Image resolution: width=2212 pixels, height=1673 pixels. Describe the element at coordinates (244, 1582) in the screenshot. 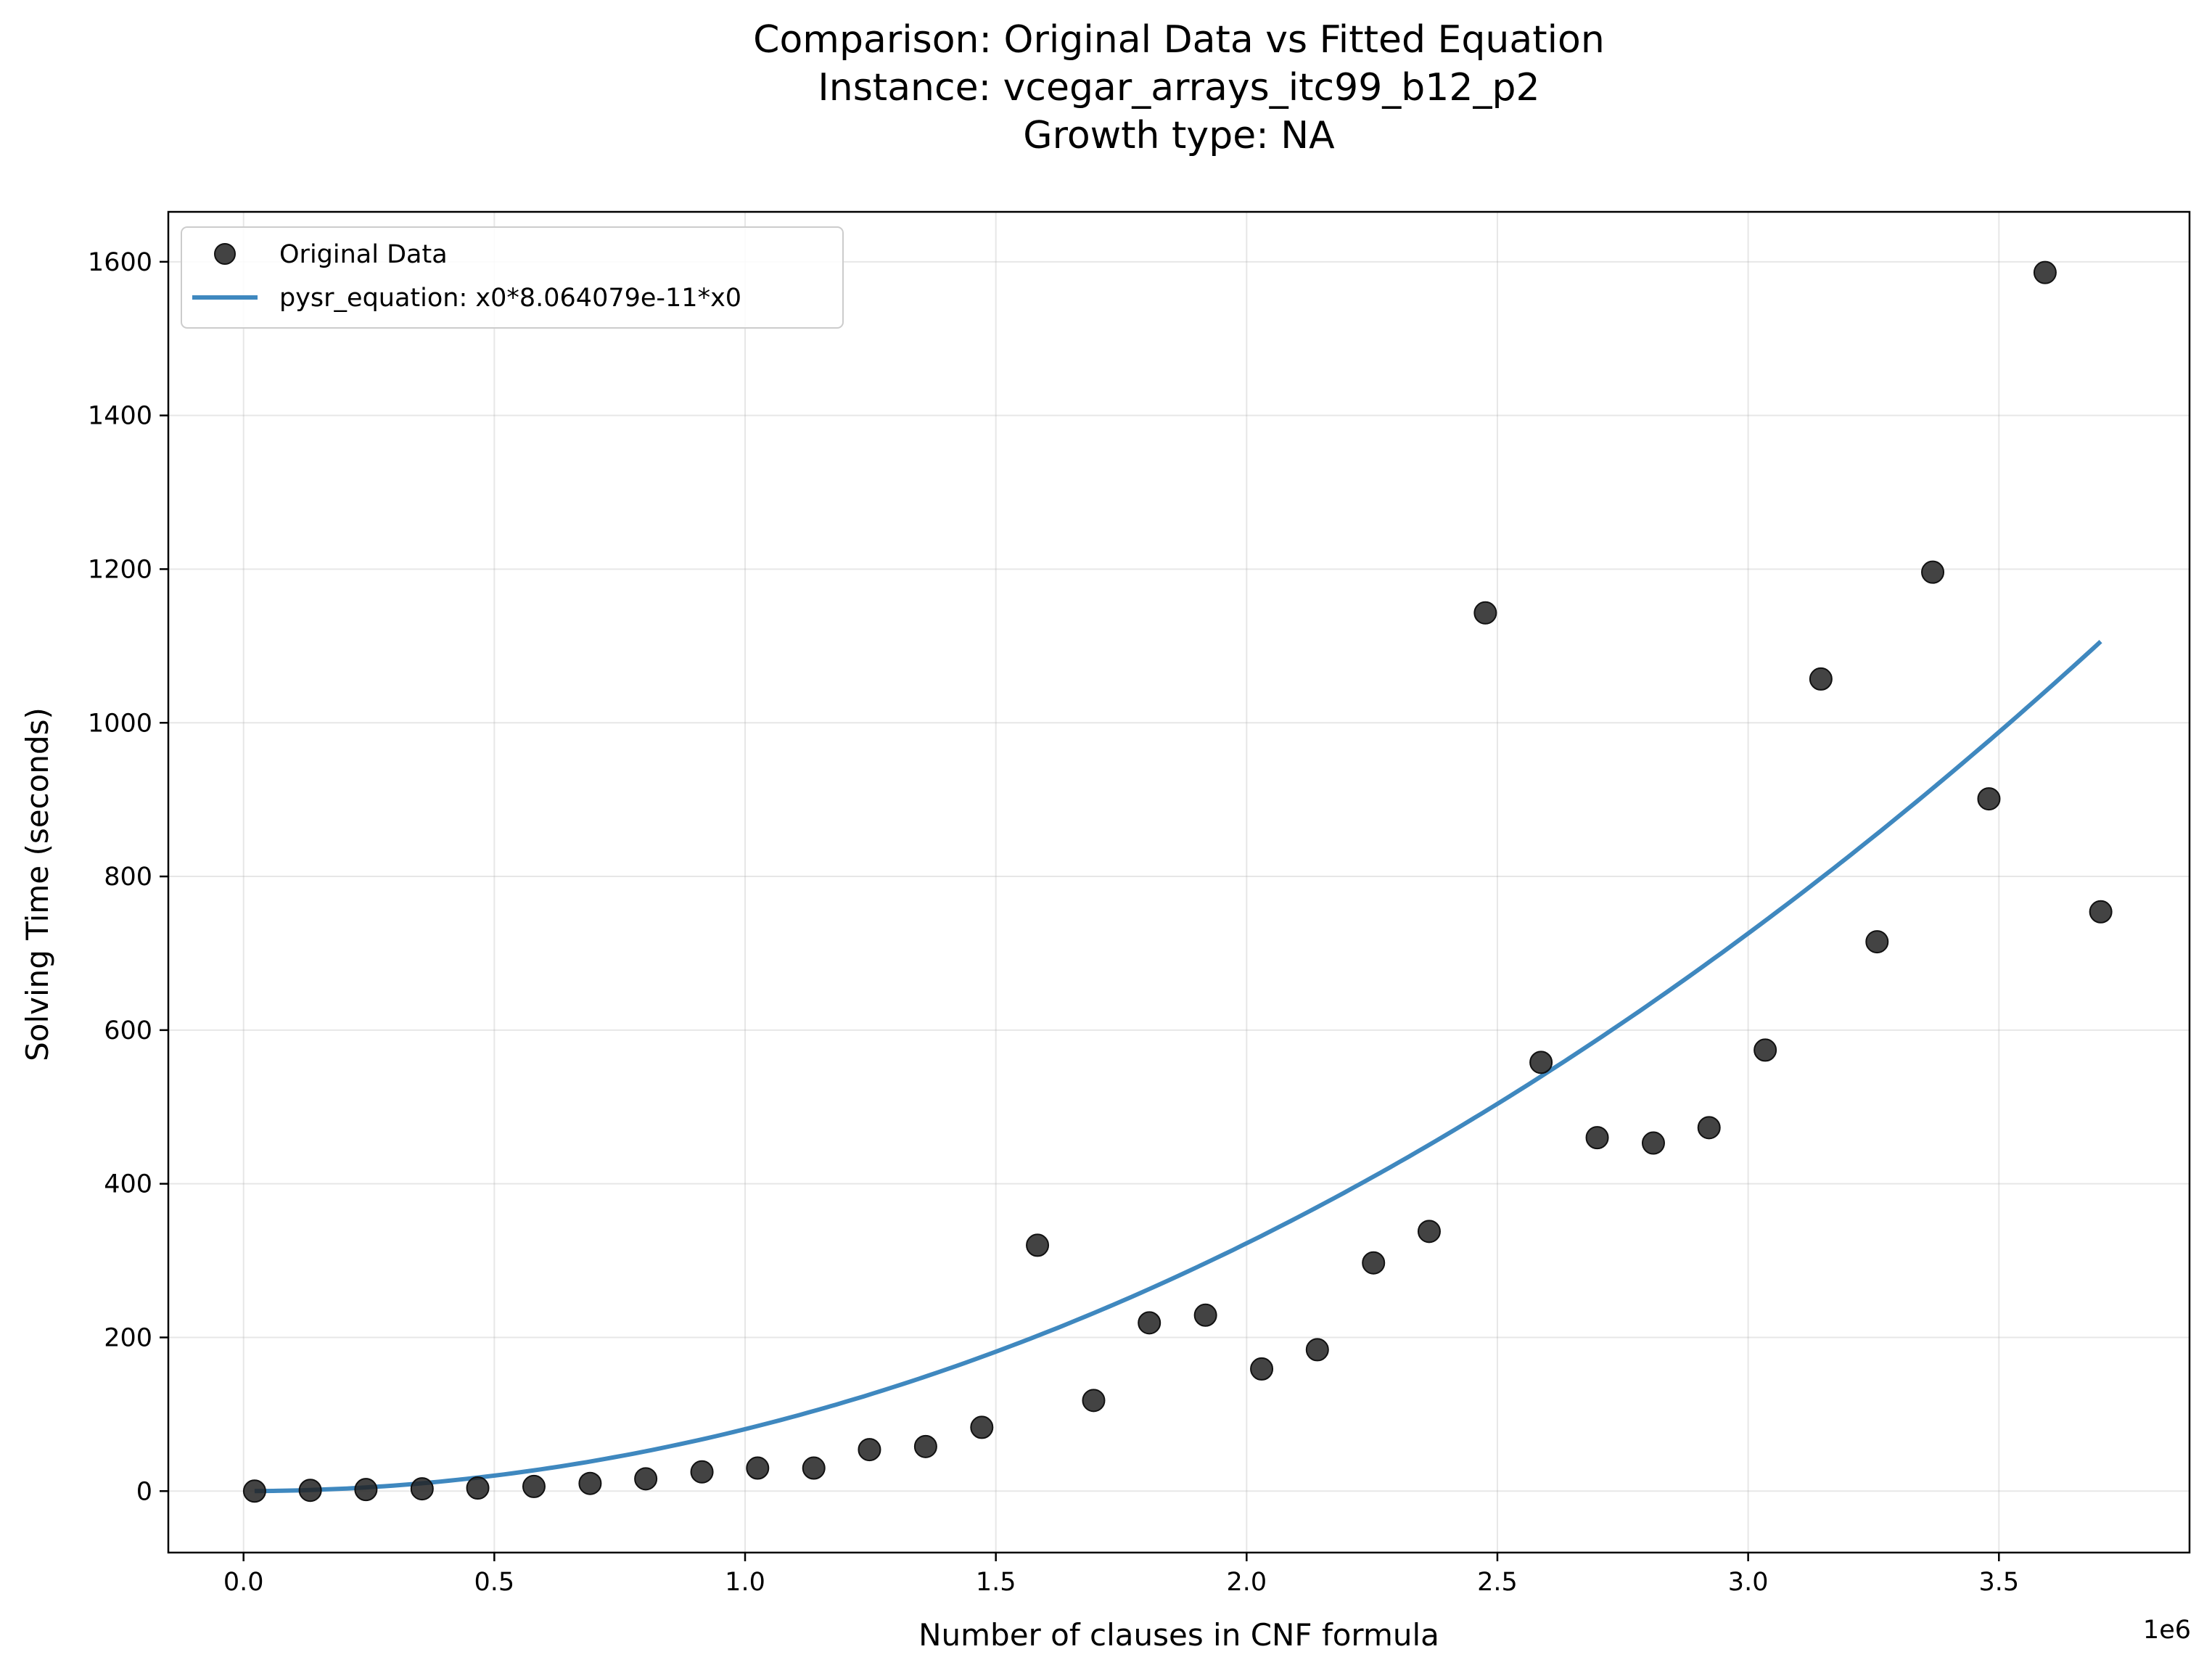

I see `x-tick-label: 0.0` at that location.